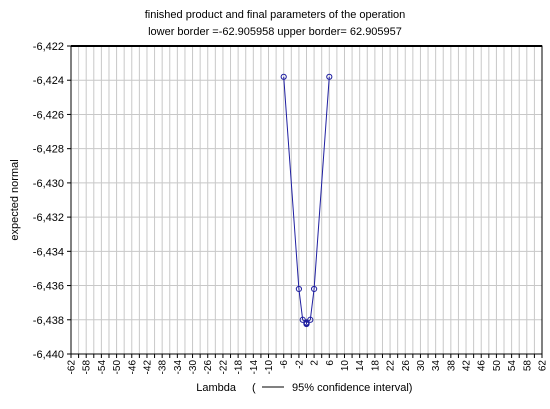 The width and height of the screenshot is (550, 409). What do you see at coordinates (451, 366) in the screenshot?
I see `x-tick-label: 38` at bounding box center [451, 366].